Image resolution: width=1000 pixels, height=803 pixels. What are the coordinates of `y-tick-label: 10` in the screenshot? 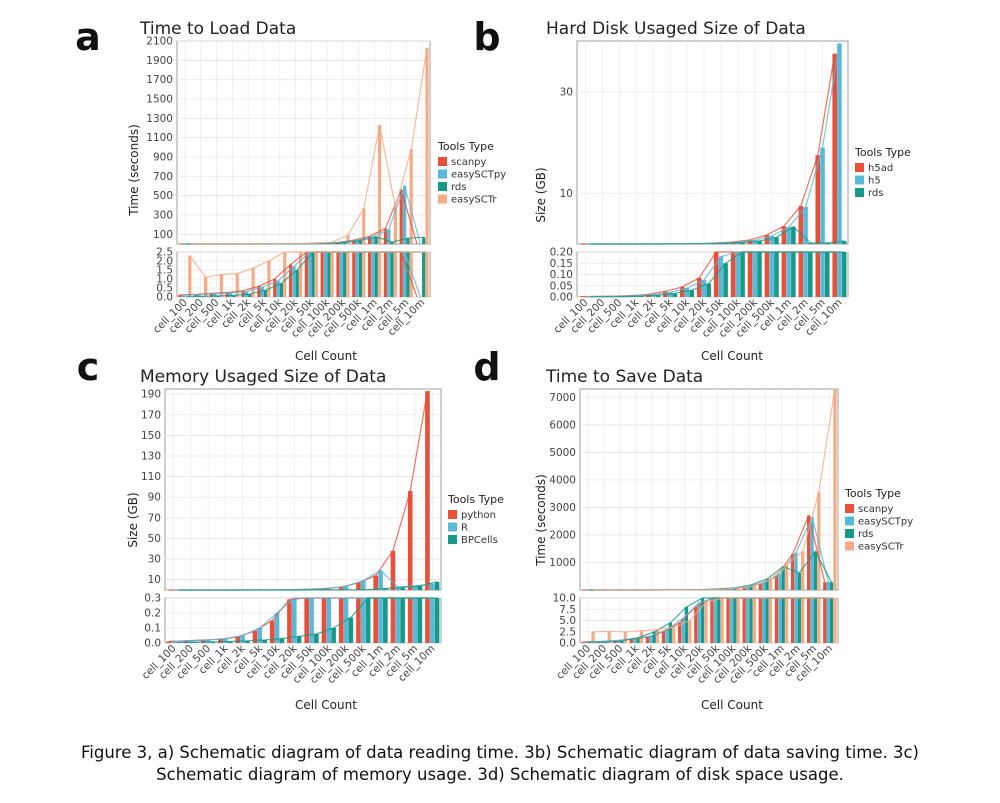 It's located at (154, 580).